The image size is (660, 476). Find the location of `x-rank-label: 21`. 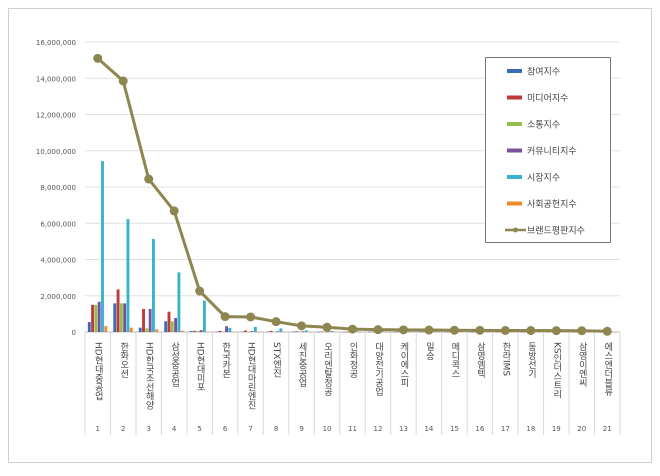

x-rank-label: 21 is located at coordinates (607, 429).